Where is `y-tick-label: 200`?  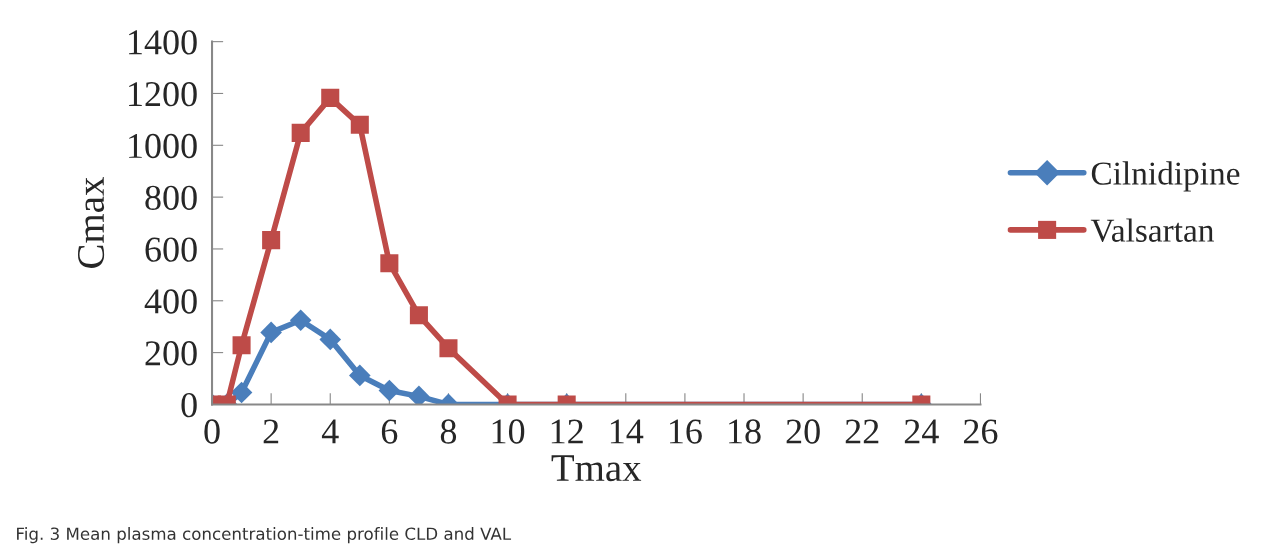 y-tick-label: 200 is located at coordinates (171, 353).